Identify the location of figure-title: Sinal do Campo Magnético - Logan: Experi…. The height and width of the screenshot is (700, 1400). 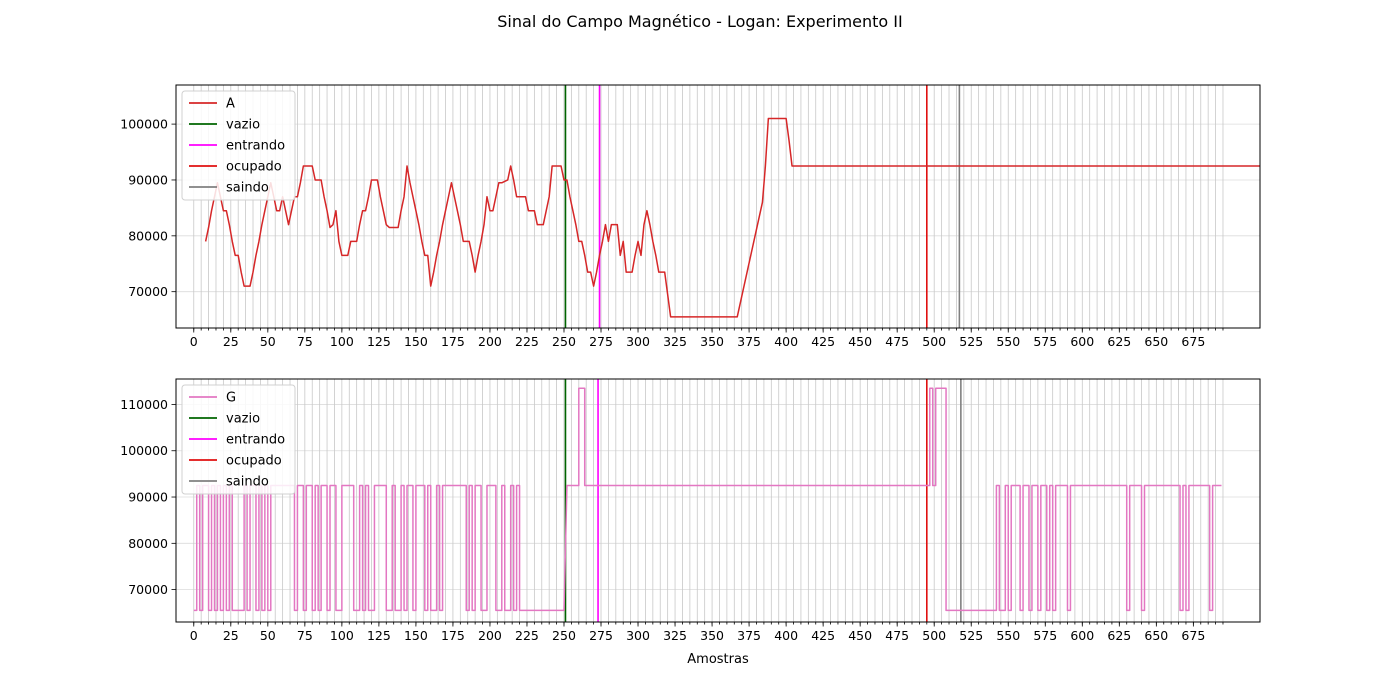
(700, 21).